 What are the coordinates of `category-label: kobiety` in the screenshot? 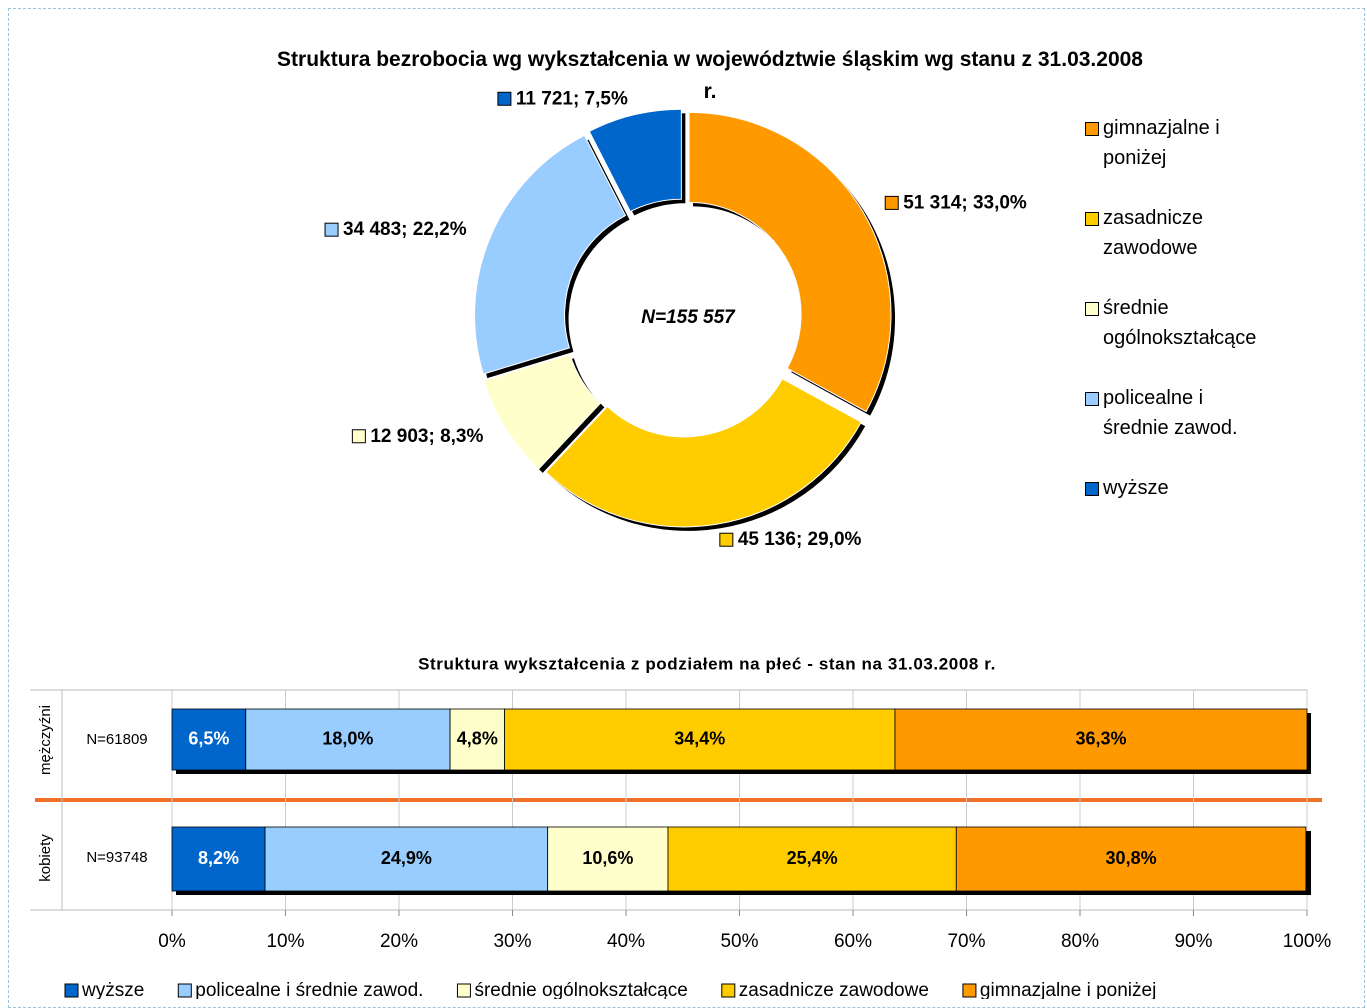 It's located at (45, 858).